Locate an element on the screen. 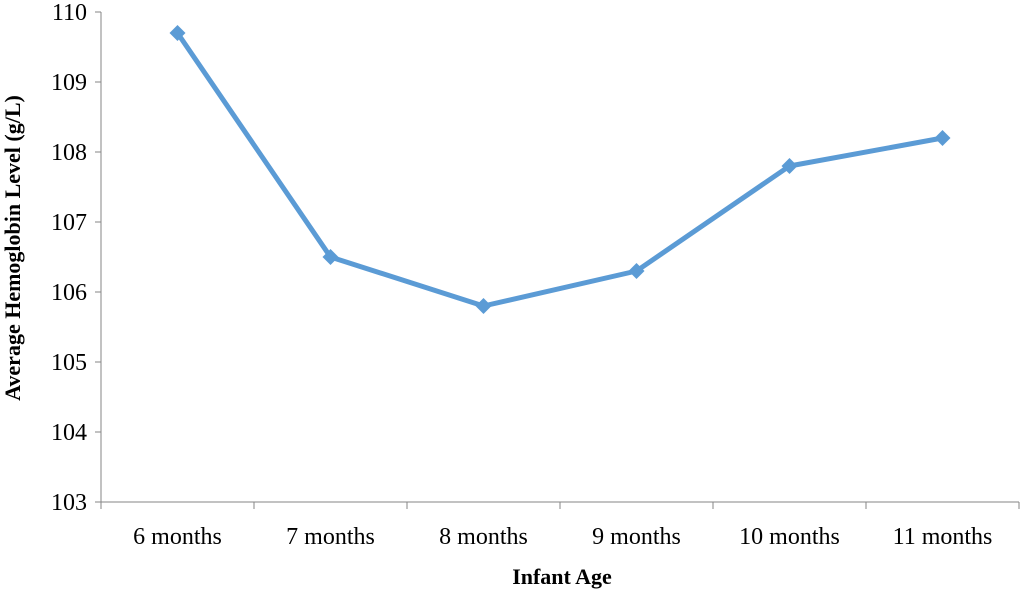 The image size is (1024, 591). y-tick-label: 109 is located at coordinates (69, 83).